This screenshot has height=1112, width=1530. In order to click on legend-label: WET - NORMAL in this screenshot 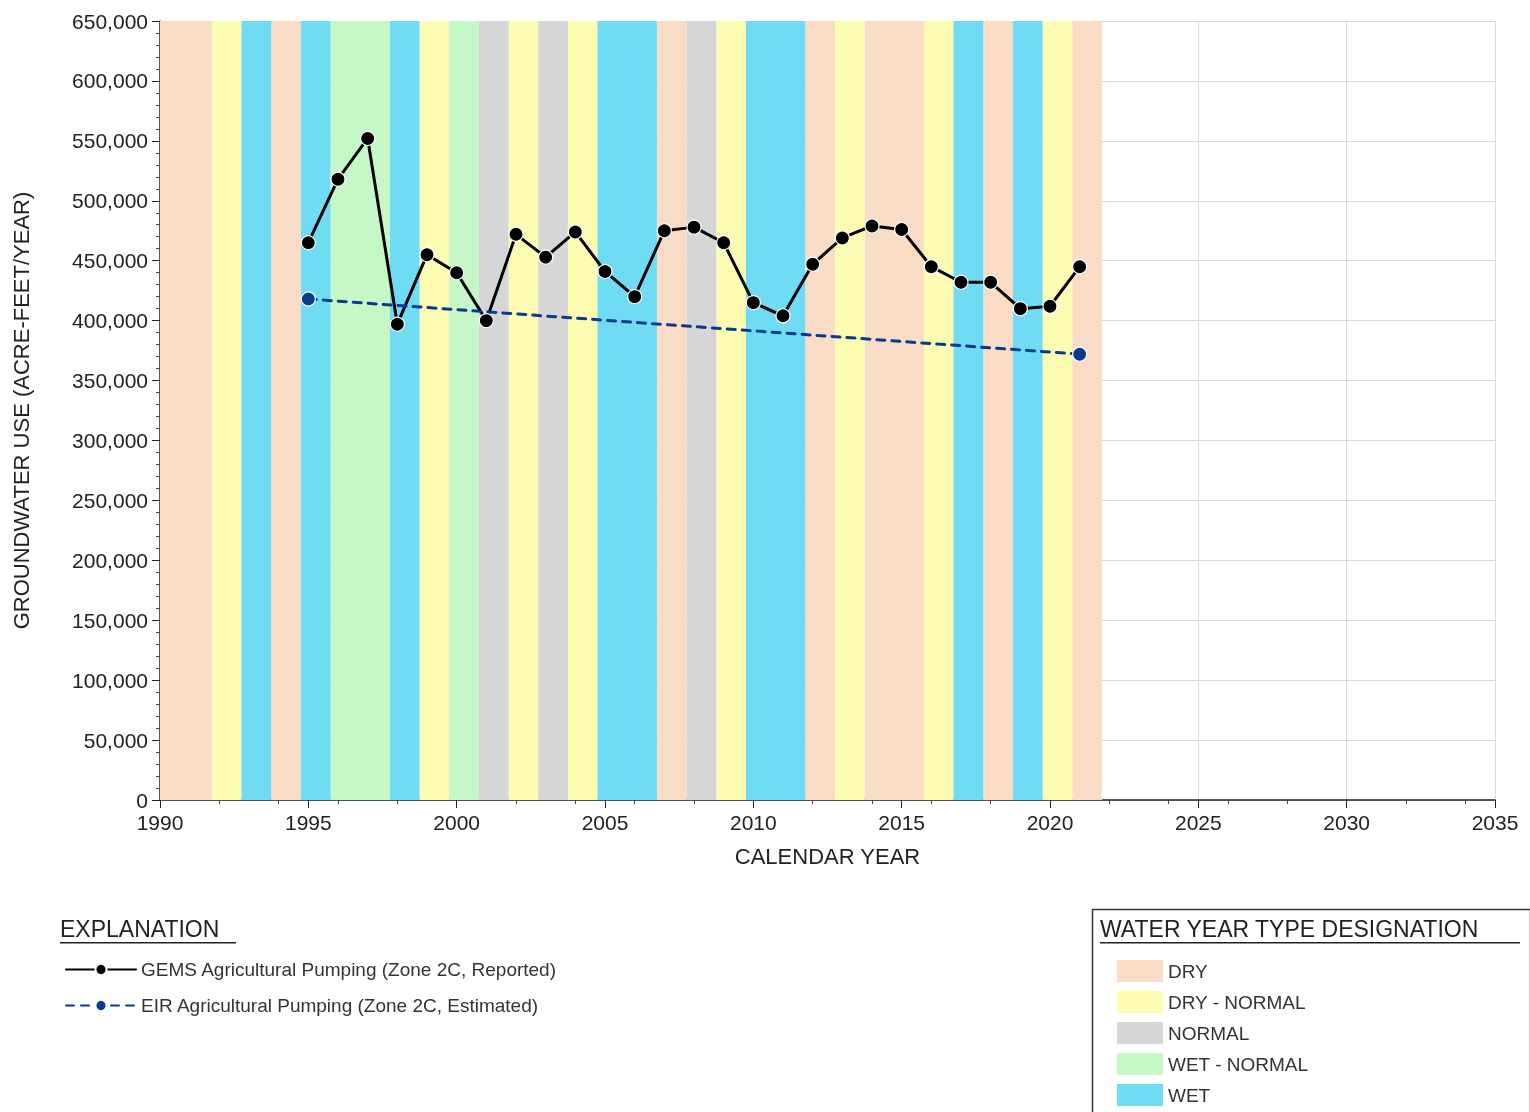, I will do `click(1238, 1064)`.